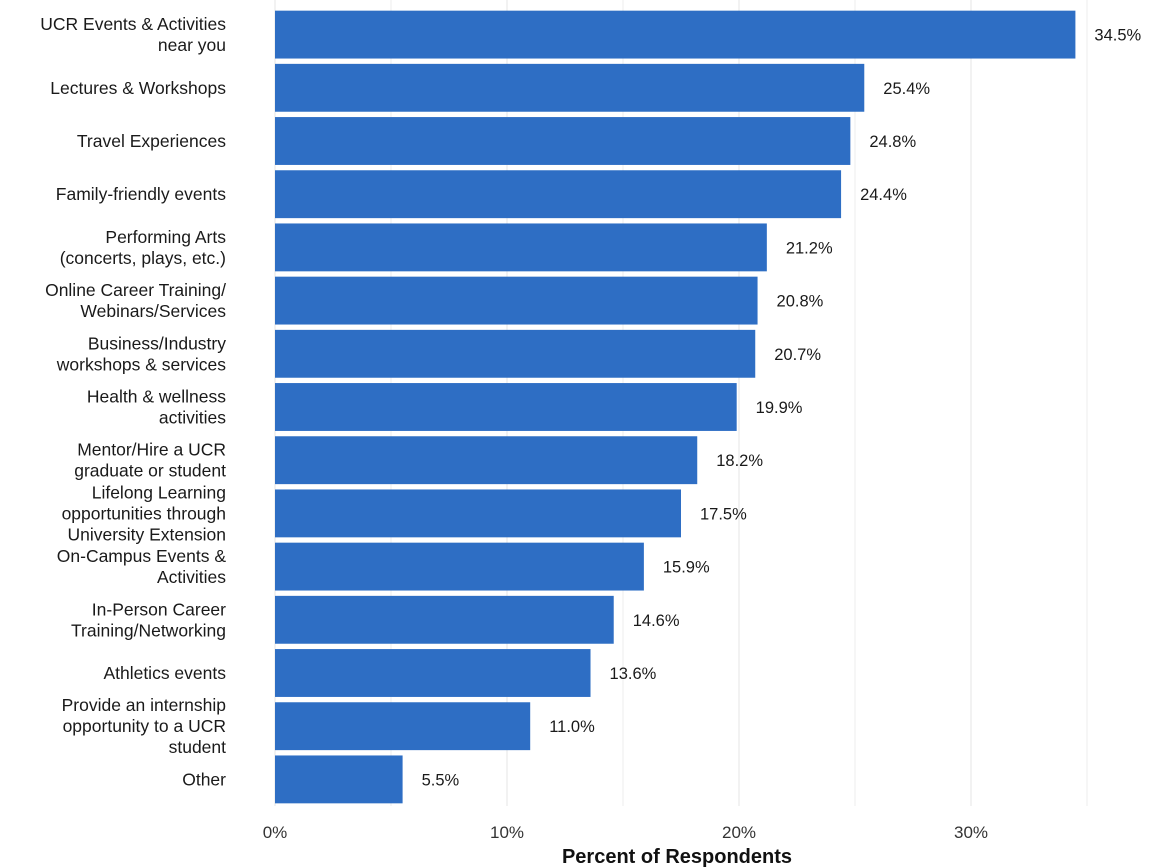 The width and height of the screenshot is (1151, 868). I want to click on category-label-line: Travel Experiences, so click(151, 141).